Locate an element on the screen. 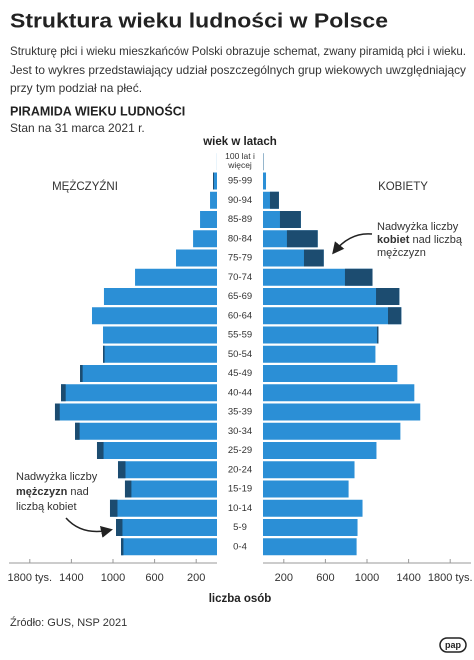 This screenshot has width=474, height=660. y-tick-label: 70-74 is located at coordinates (240, 277).